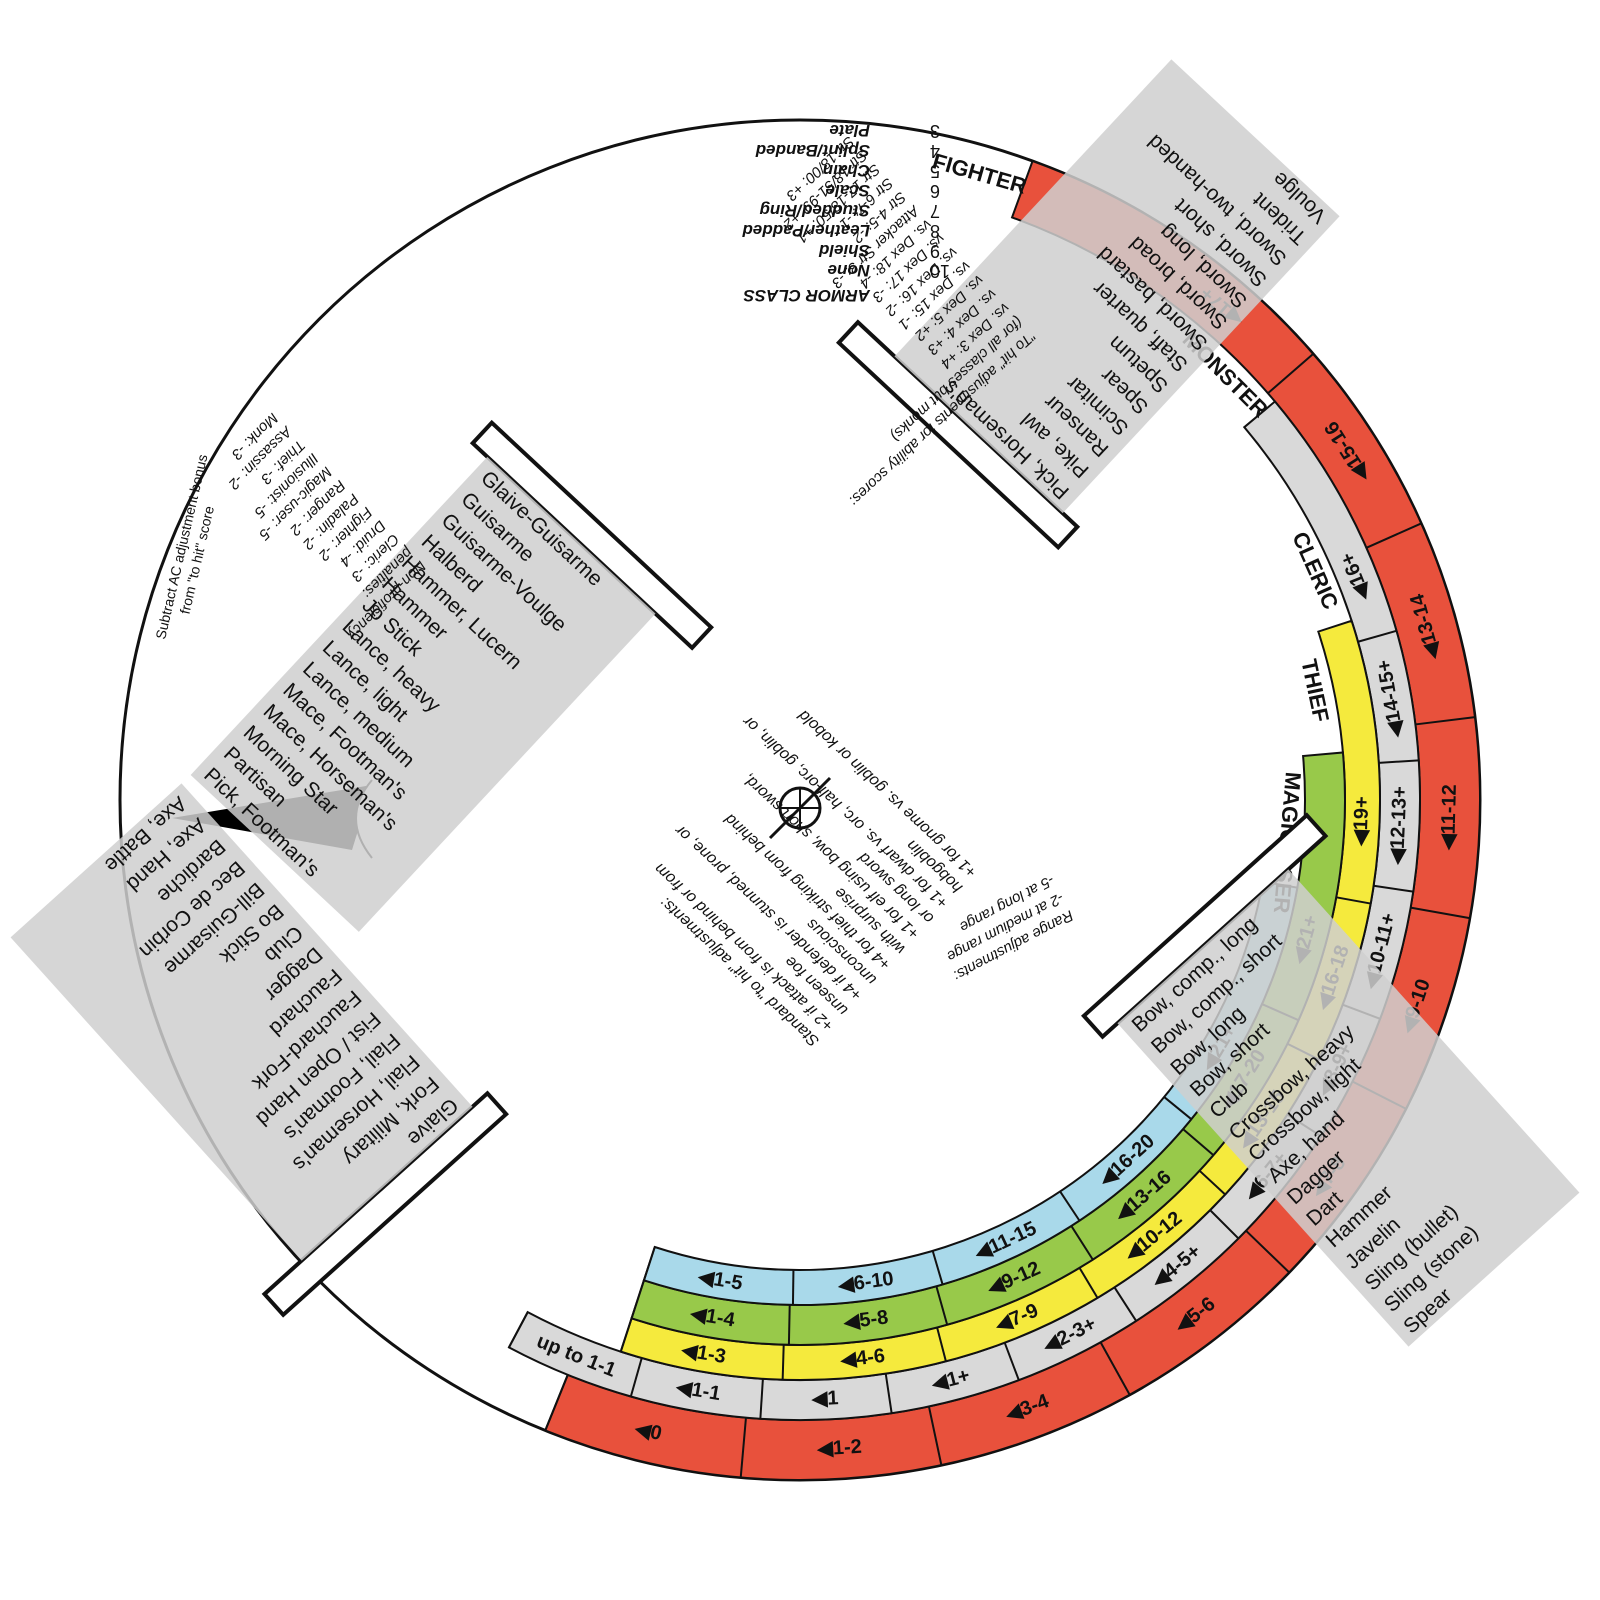 The width and height of the screenshot is (1600, 1600). Describe the element at coordinates (814, 210) in the screenshot. I see `armor-type: Studded/Ring` at that location.